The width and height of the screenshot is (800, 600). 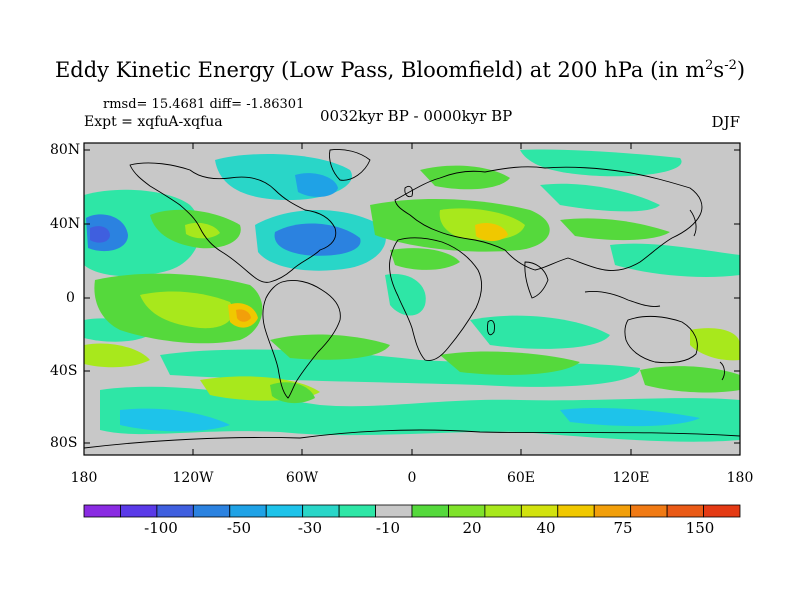 I want to click on colorbar-label: -10, so click(x=388, y=528).